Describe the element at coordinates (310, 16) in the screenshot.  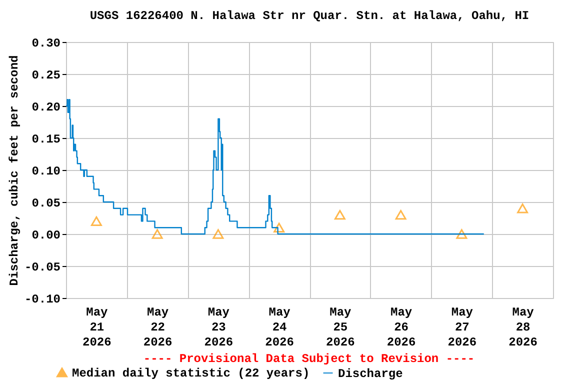
I see `chart-title: USGS 16226400 N. Halawa Str nr Quar. Stn. at Halawa, Oahu, HI` at that location.